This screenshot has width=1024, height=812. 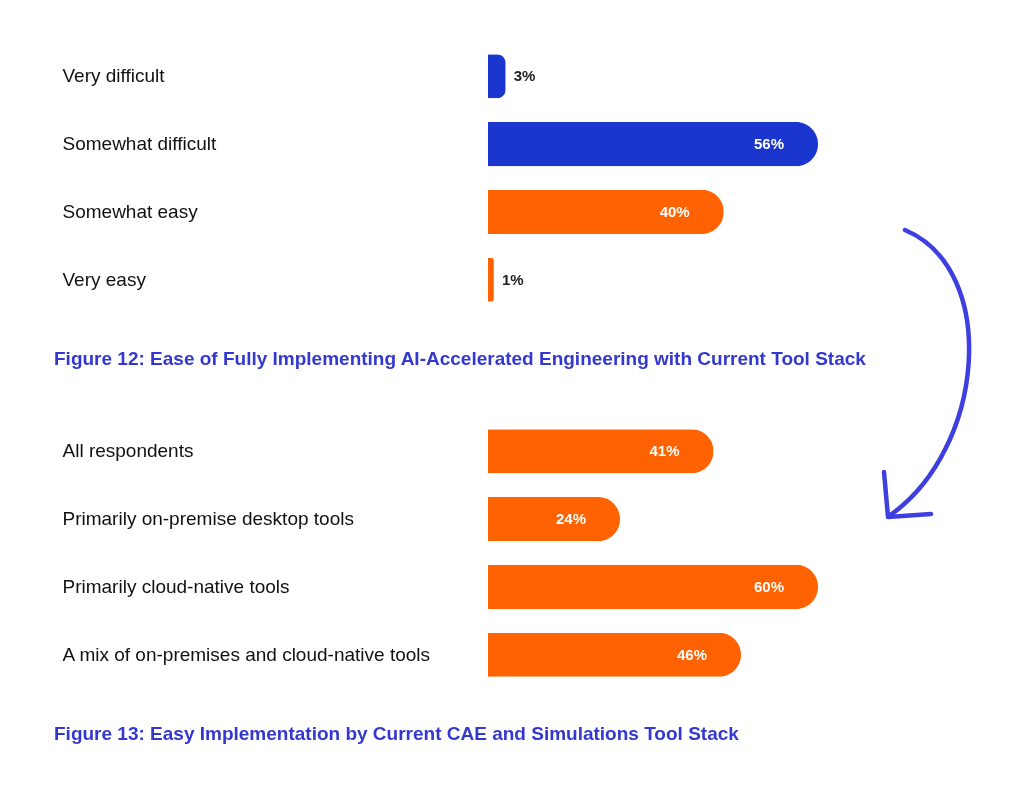 I want to click on data-label: 46%, so click(x=691, y=654).